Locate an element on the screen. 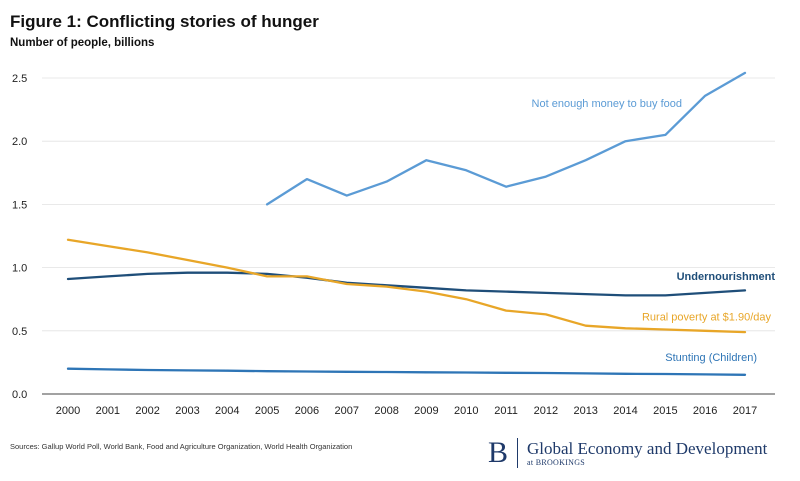  series-label: Not enough money to buy food is located at coordinates (607, 104).